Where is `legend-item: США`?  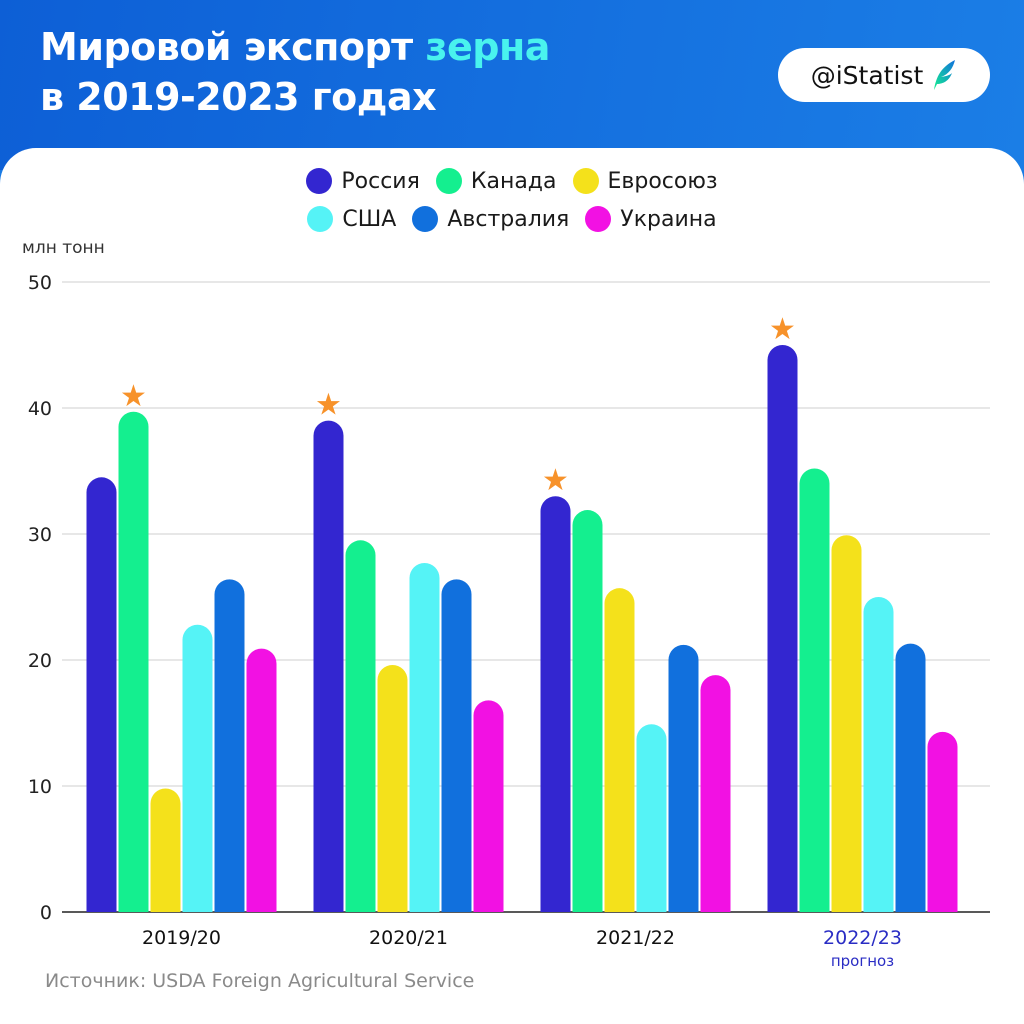 legend-item: США is located at coordinates (351, 219).